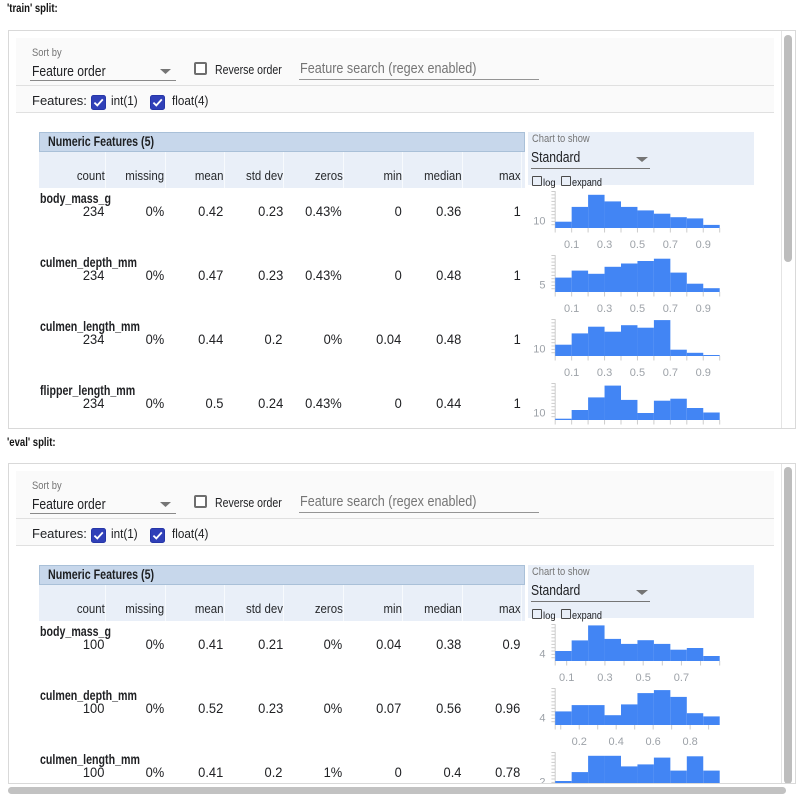  Describe the element at coordinates (616, 742) in the screenshot. I see `svg-text: 0.4` at that location.